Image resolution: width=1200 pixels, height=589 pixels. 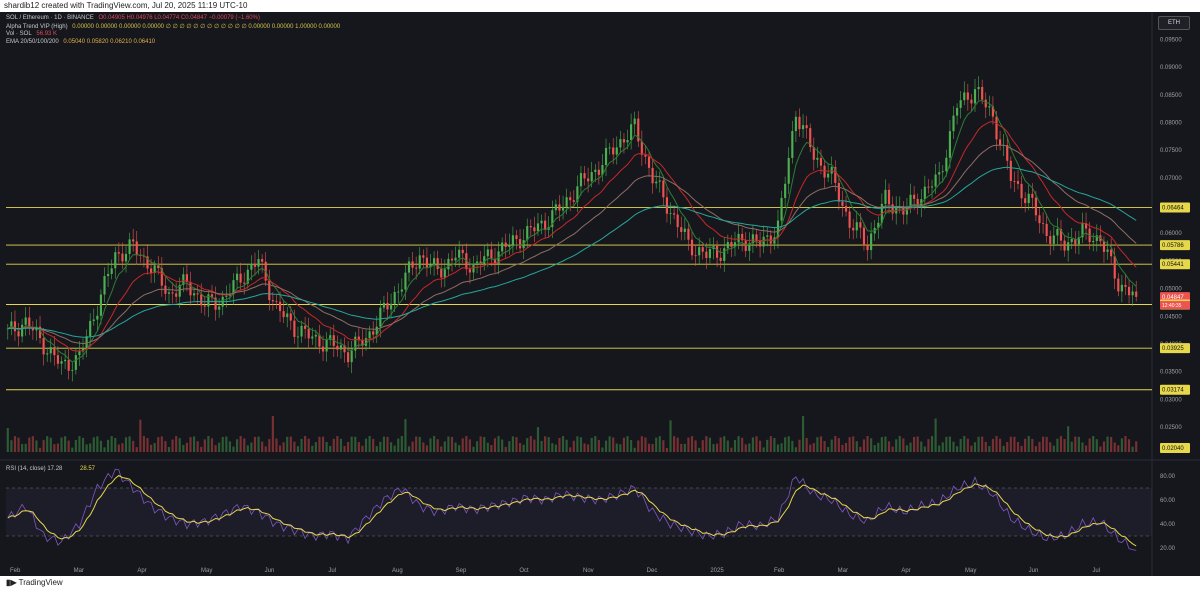 I want to click on rsi-line, so click(x=572, y=509).